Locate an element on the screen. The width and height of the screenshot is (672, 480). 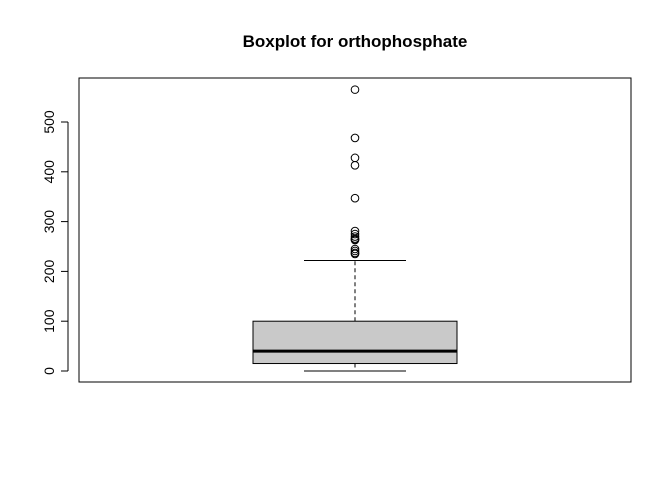
y-tick-label: 500 is located at coordinates (49, 122).